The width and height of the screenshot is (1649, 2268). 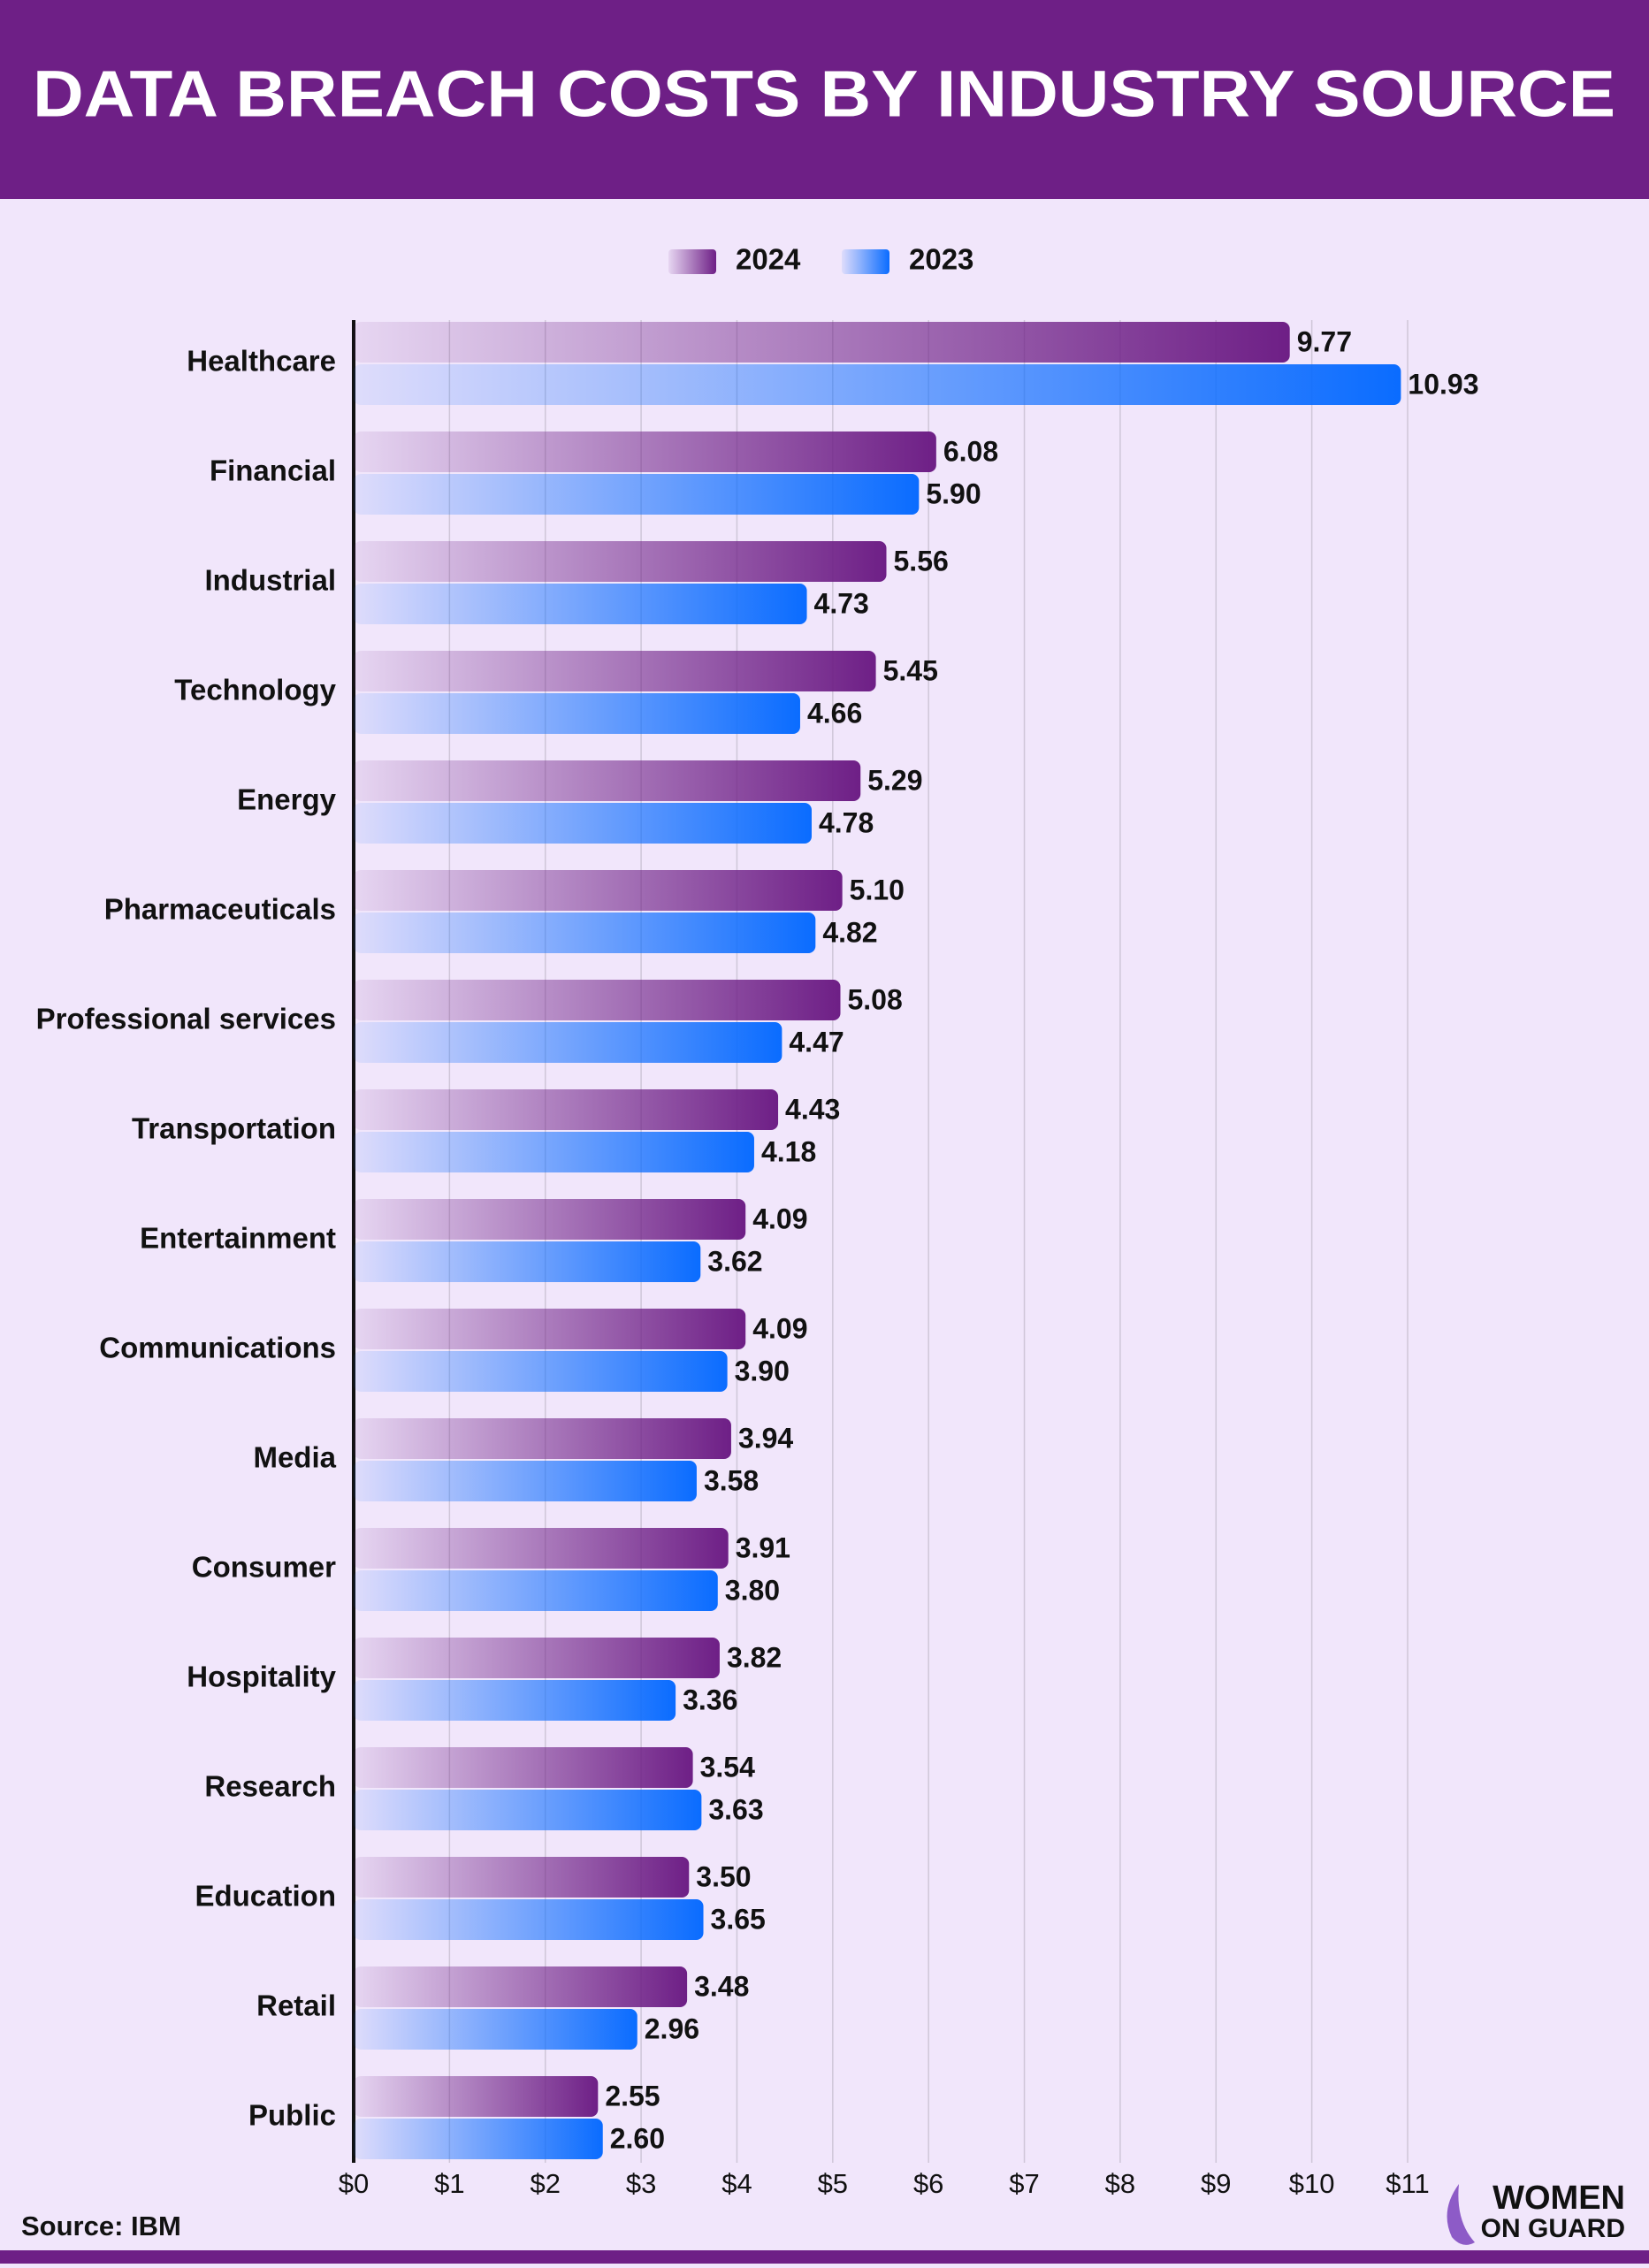 What do you see at coordinates (812, 1109) in the screenshot?
I see `value-label: 4.43` at bounding box center [812, 1109].